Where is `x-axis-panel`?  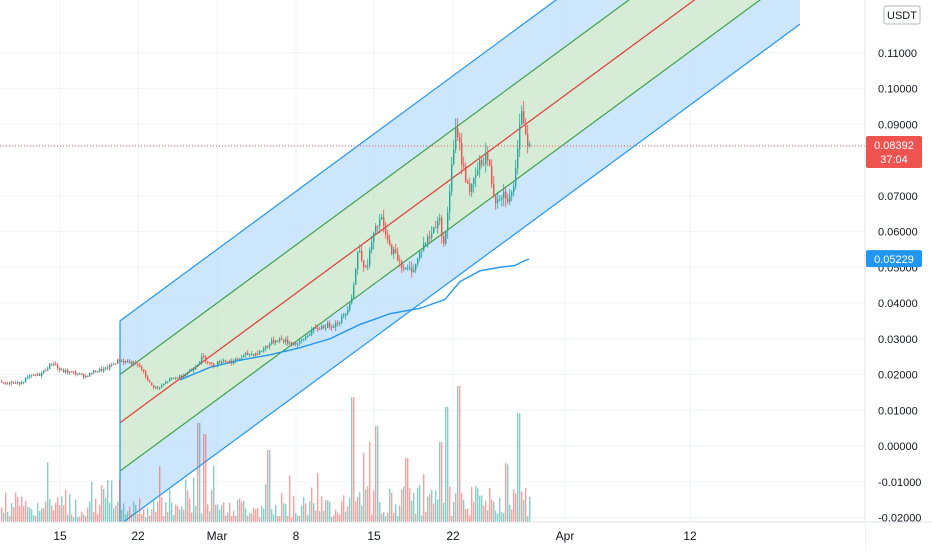
x-axis-panel is located at coordinates (432, 536).